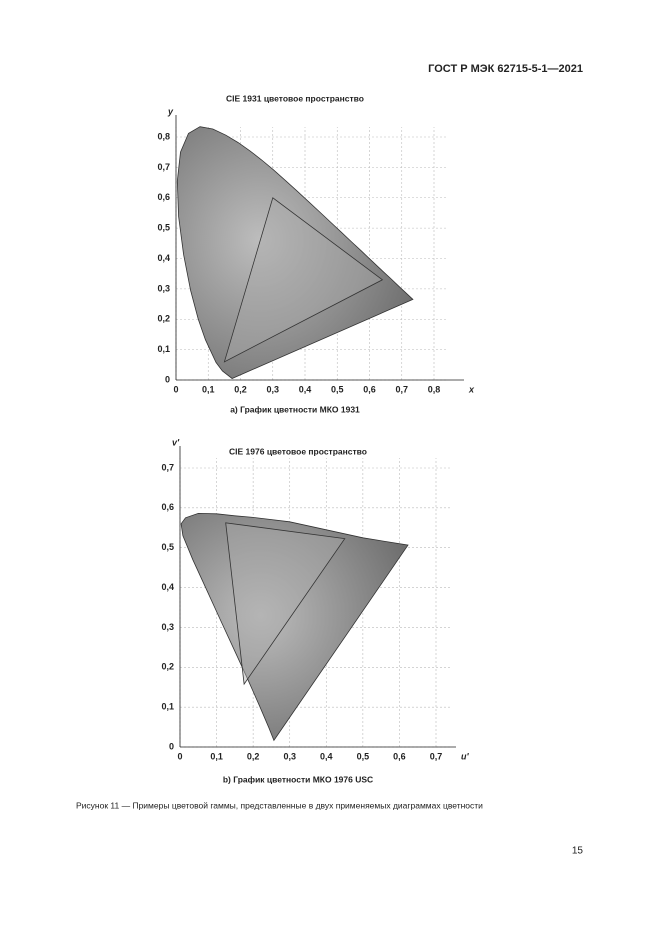  I want to click on y-tick-label: 0,8, so click(163, 136).